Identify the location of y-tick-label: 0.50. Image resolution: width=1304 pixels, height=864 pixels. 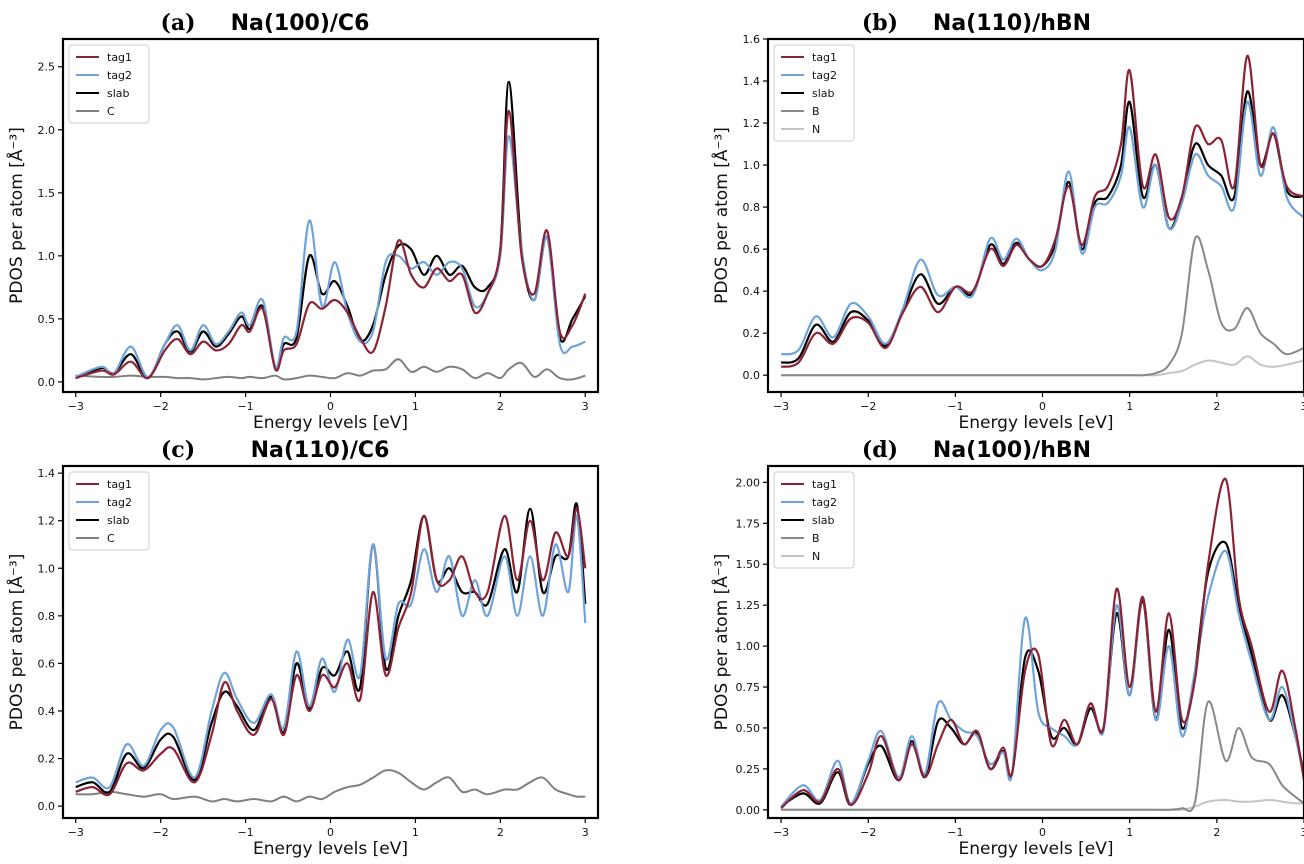
(748, 728).